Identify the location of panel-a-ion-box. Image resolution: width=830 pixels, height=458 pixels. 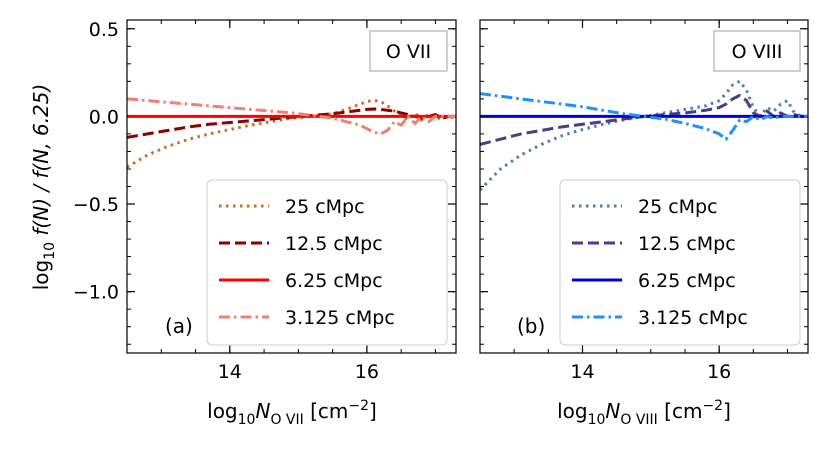
(408, 51).